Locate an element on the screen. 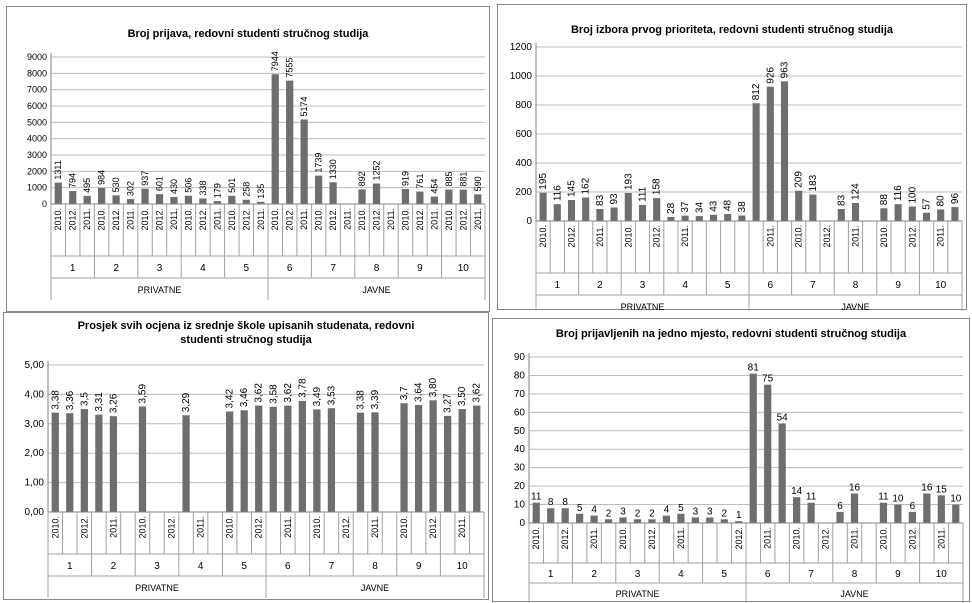 This screenshot has height=603, width=972. data-label: 54 is located at coordinates (783, 417).